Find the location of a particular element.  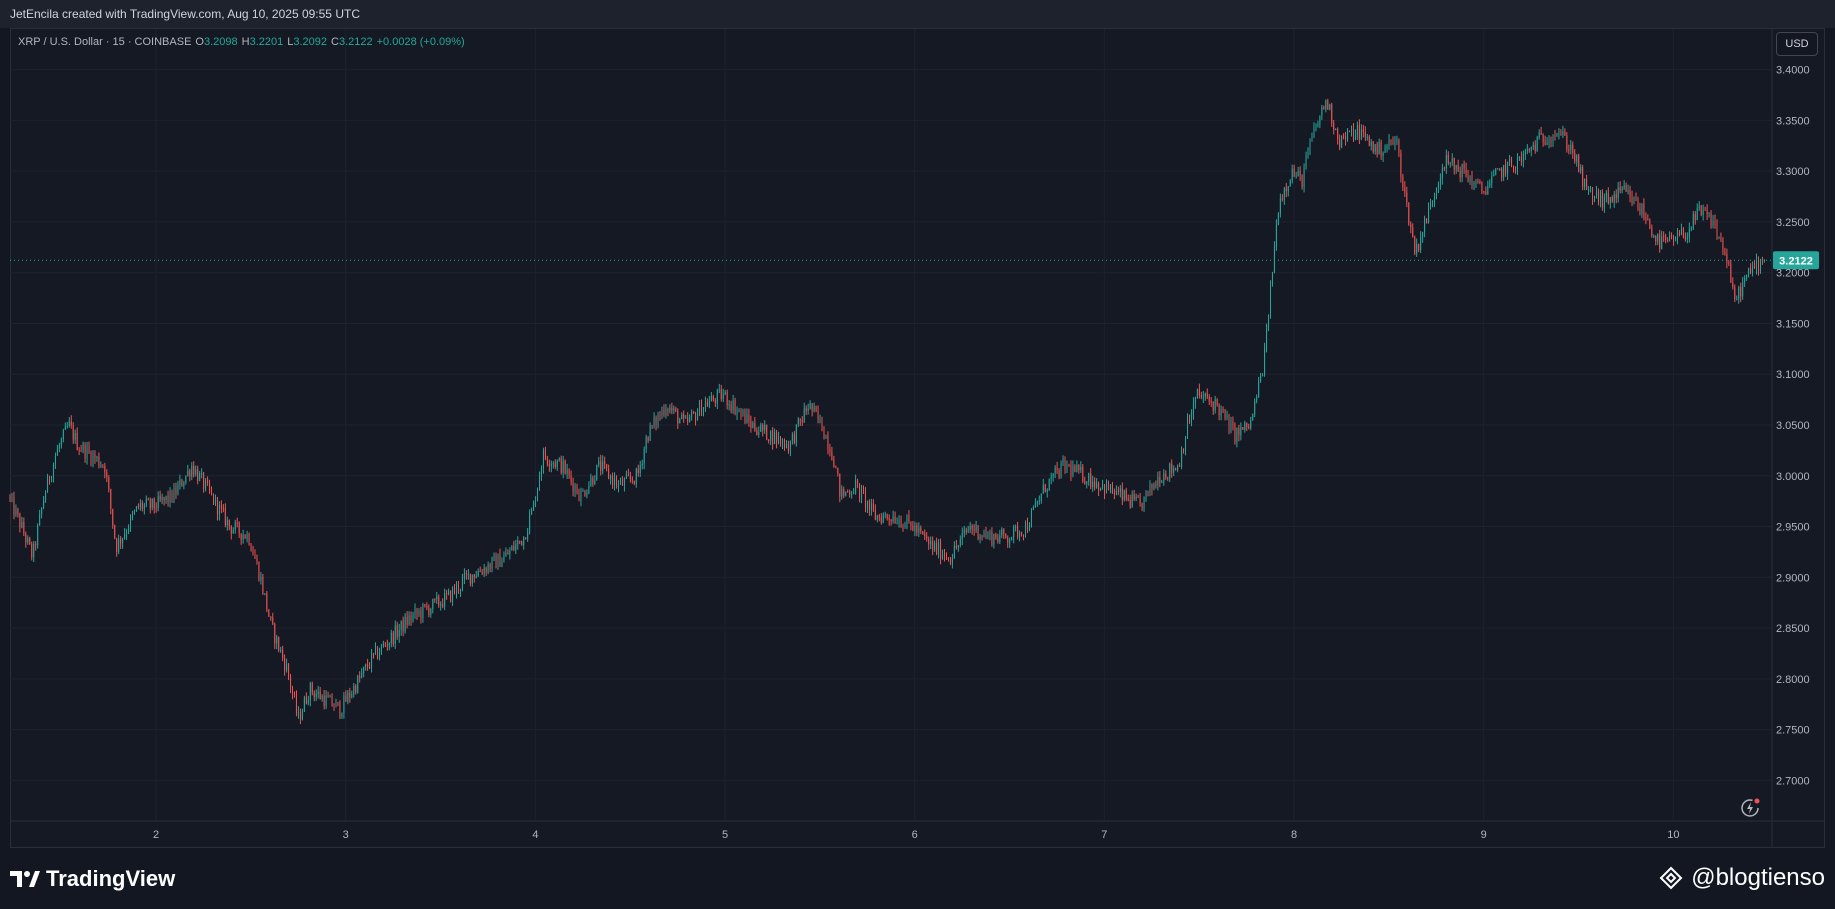

reload-lightning-icon is located at coordinates (1750, 808).